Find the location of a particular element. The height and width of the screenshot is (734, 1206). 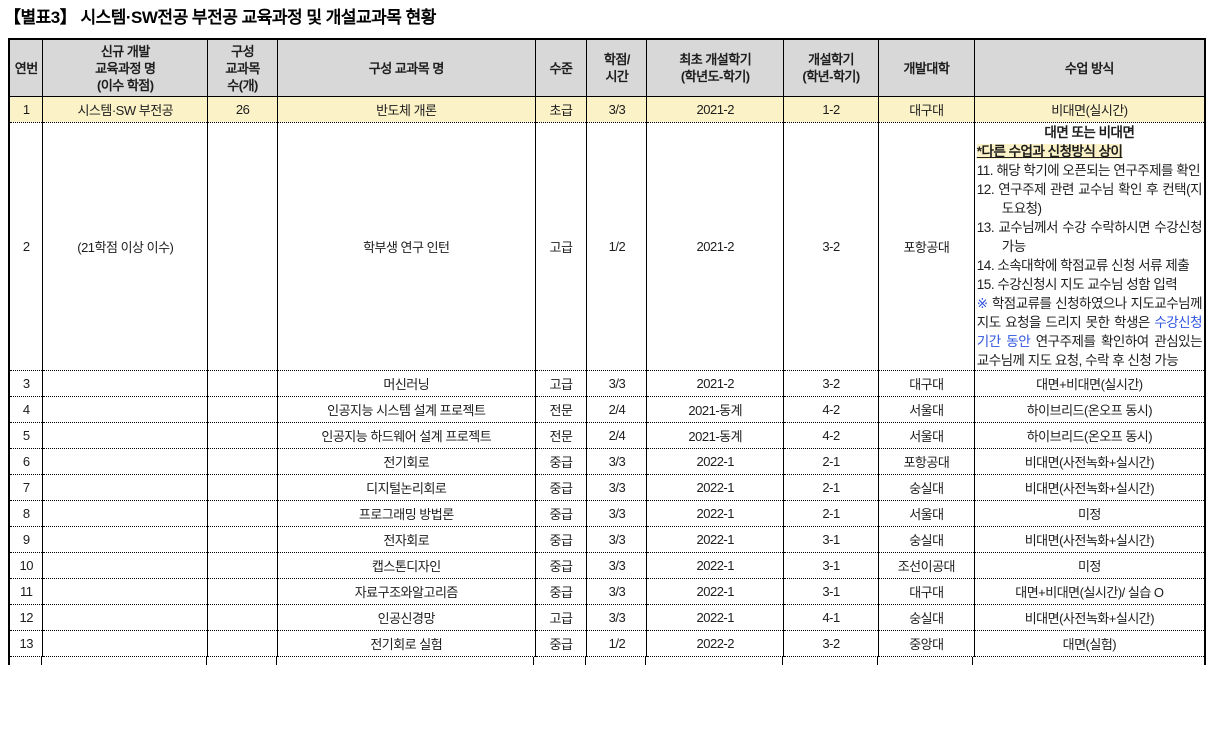

cell-curriculum: (21학점 이상 이수) is located at coordinates (125, 246).